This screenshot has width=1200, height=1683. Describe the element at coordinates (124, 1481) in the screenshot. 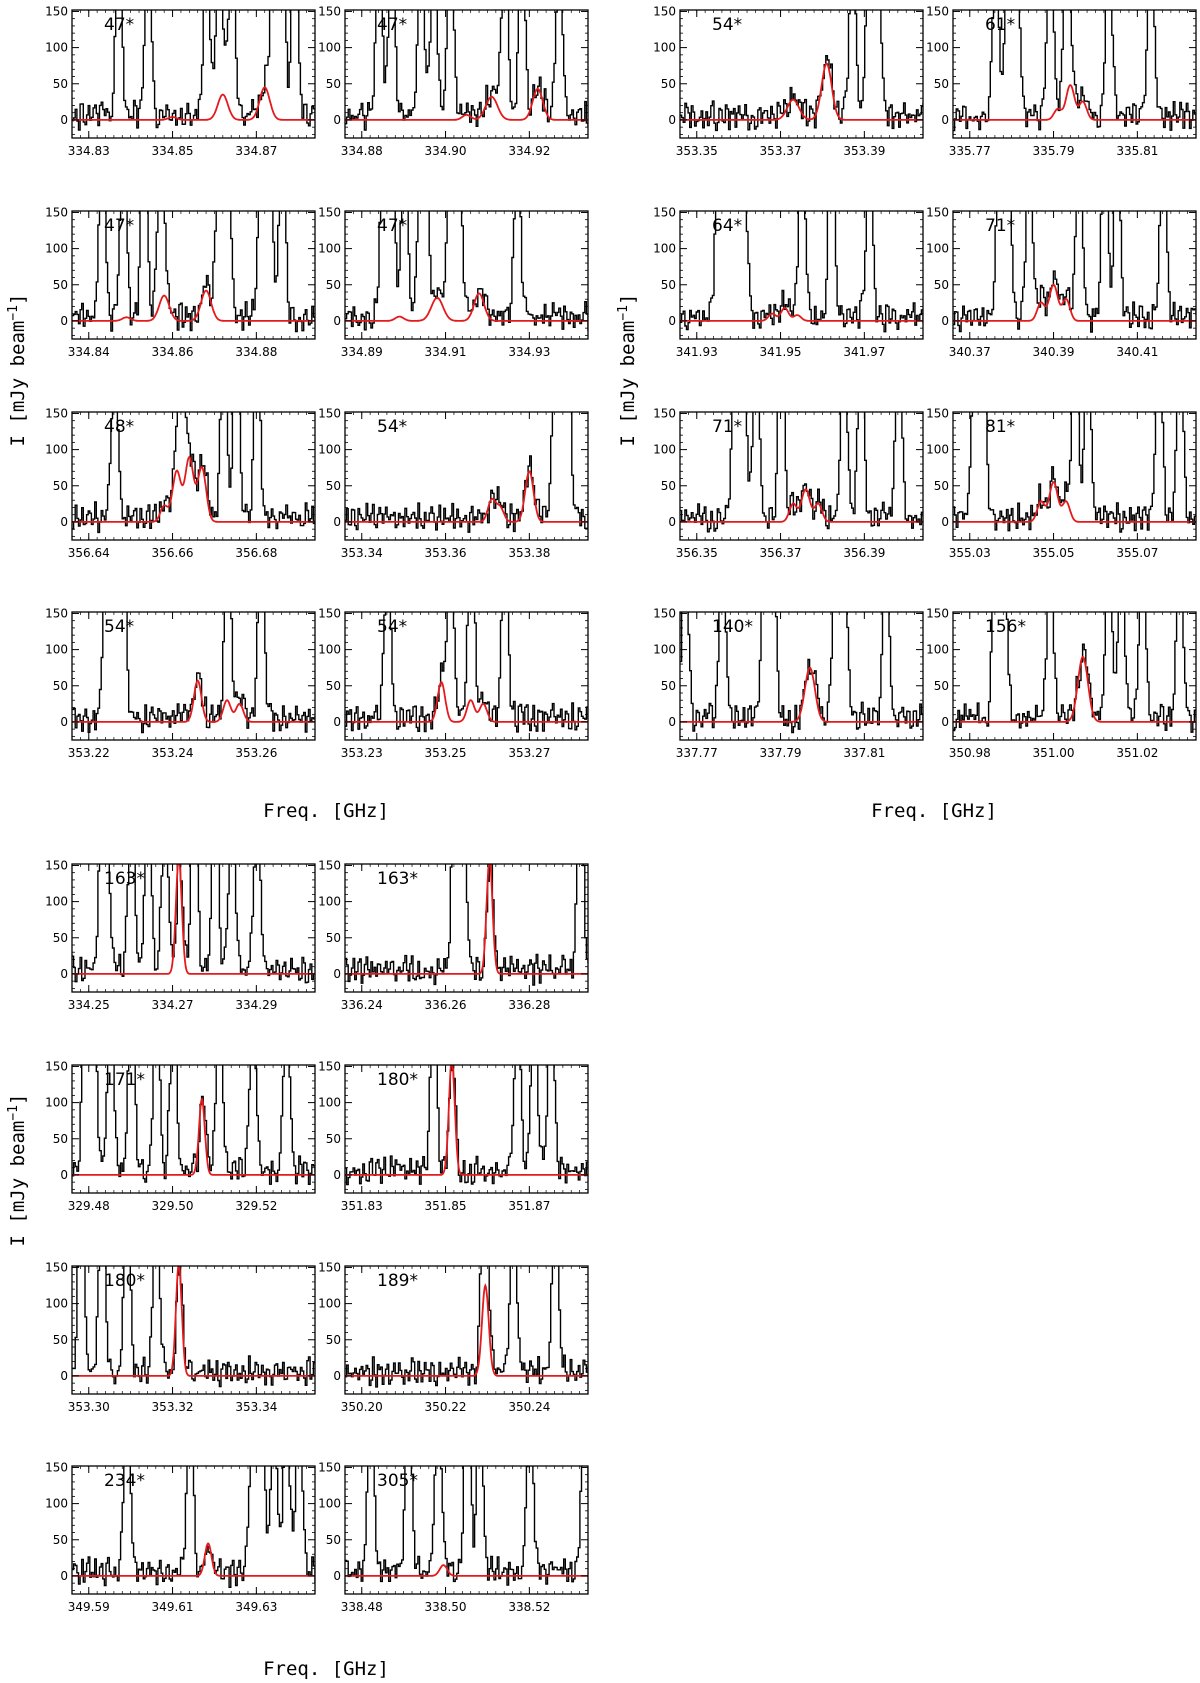

I see `panel-label: 234*` at that location.